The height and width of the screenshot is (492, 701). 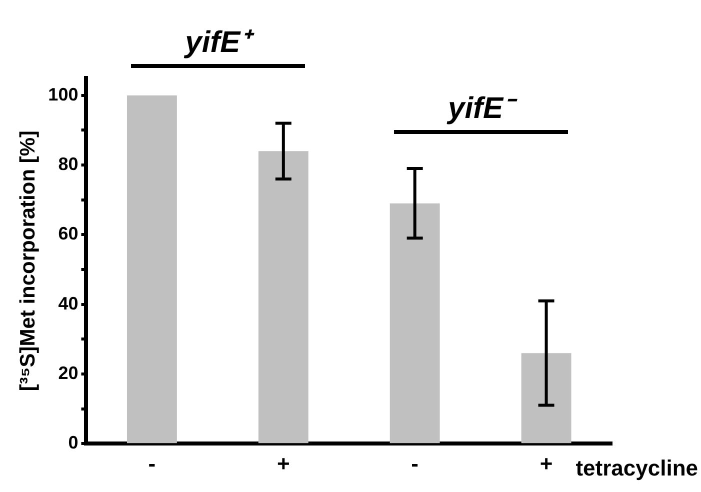 I want to click on y-tick-label: 40, so click(x=68, y=303).